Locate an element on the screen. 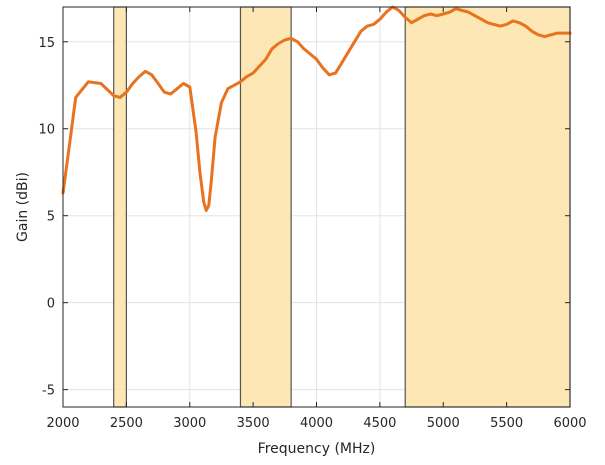 This screenshot has width=605, height=465. y-tick-label: 5 is located at coordinates (51, 217).